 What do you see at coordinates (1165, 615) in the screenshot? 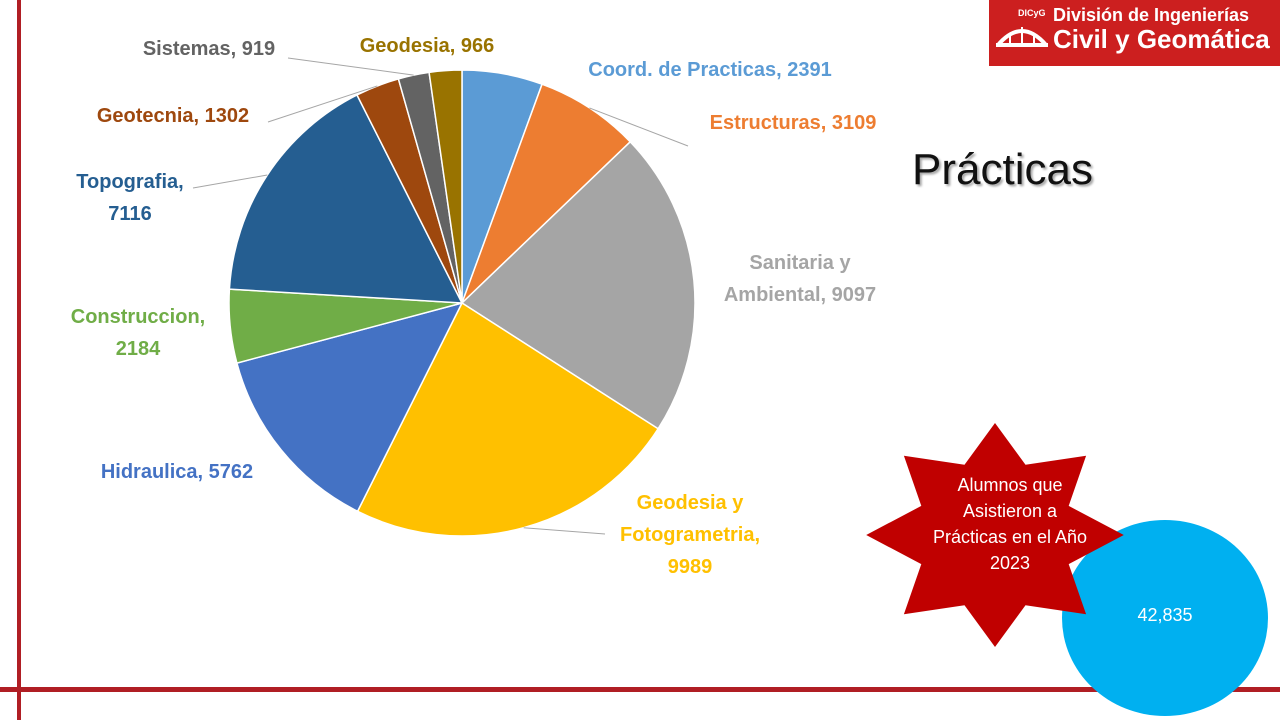
I see `total-value: 42,835` at bounding box center [1165, 615].